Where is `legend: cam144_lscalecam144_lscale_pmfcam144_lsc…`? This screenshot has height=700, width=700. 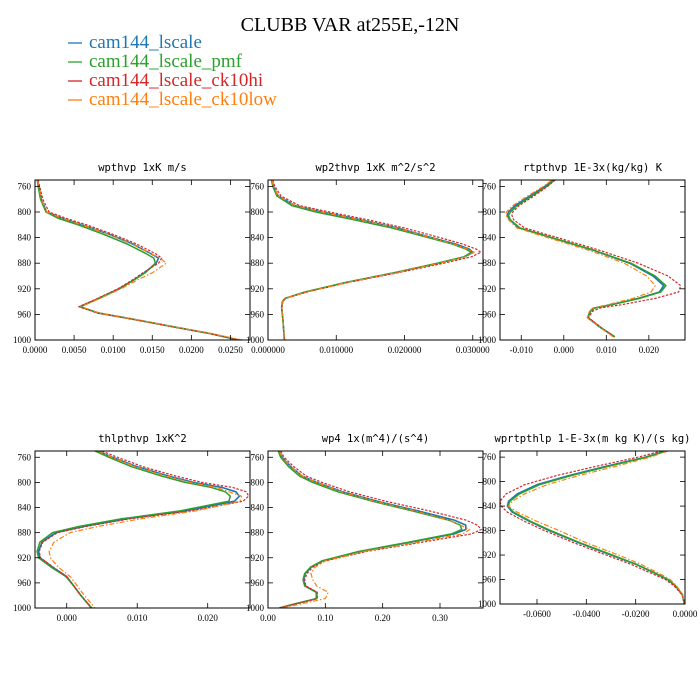 legend: cam144_lscalecam144_lscale_pmfcam144_lsc… is located at coordinates (172, 71).